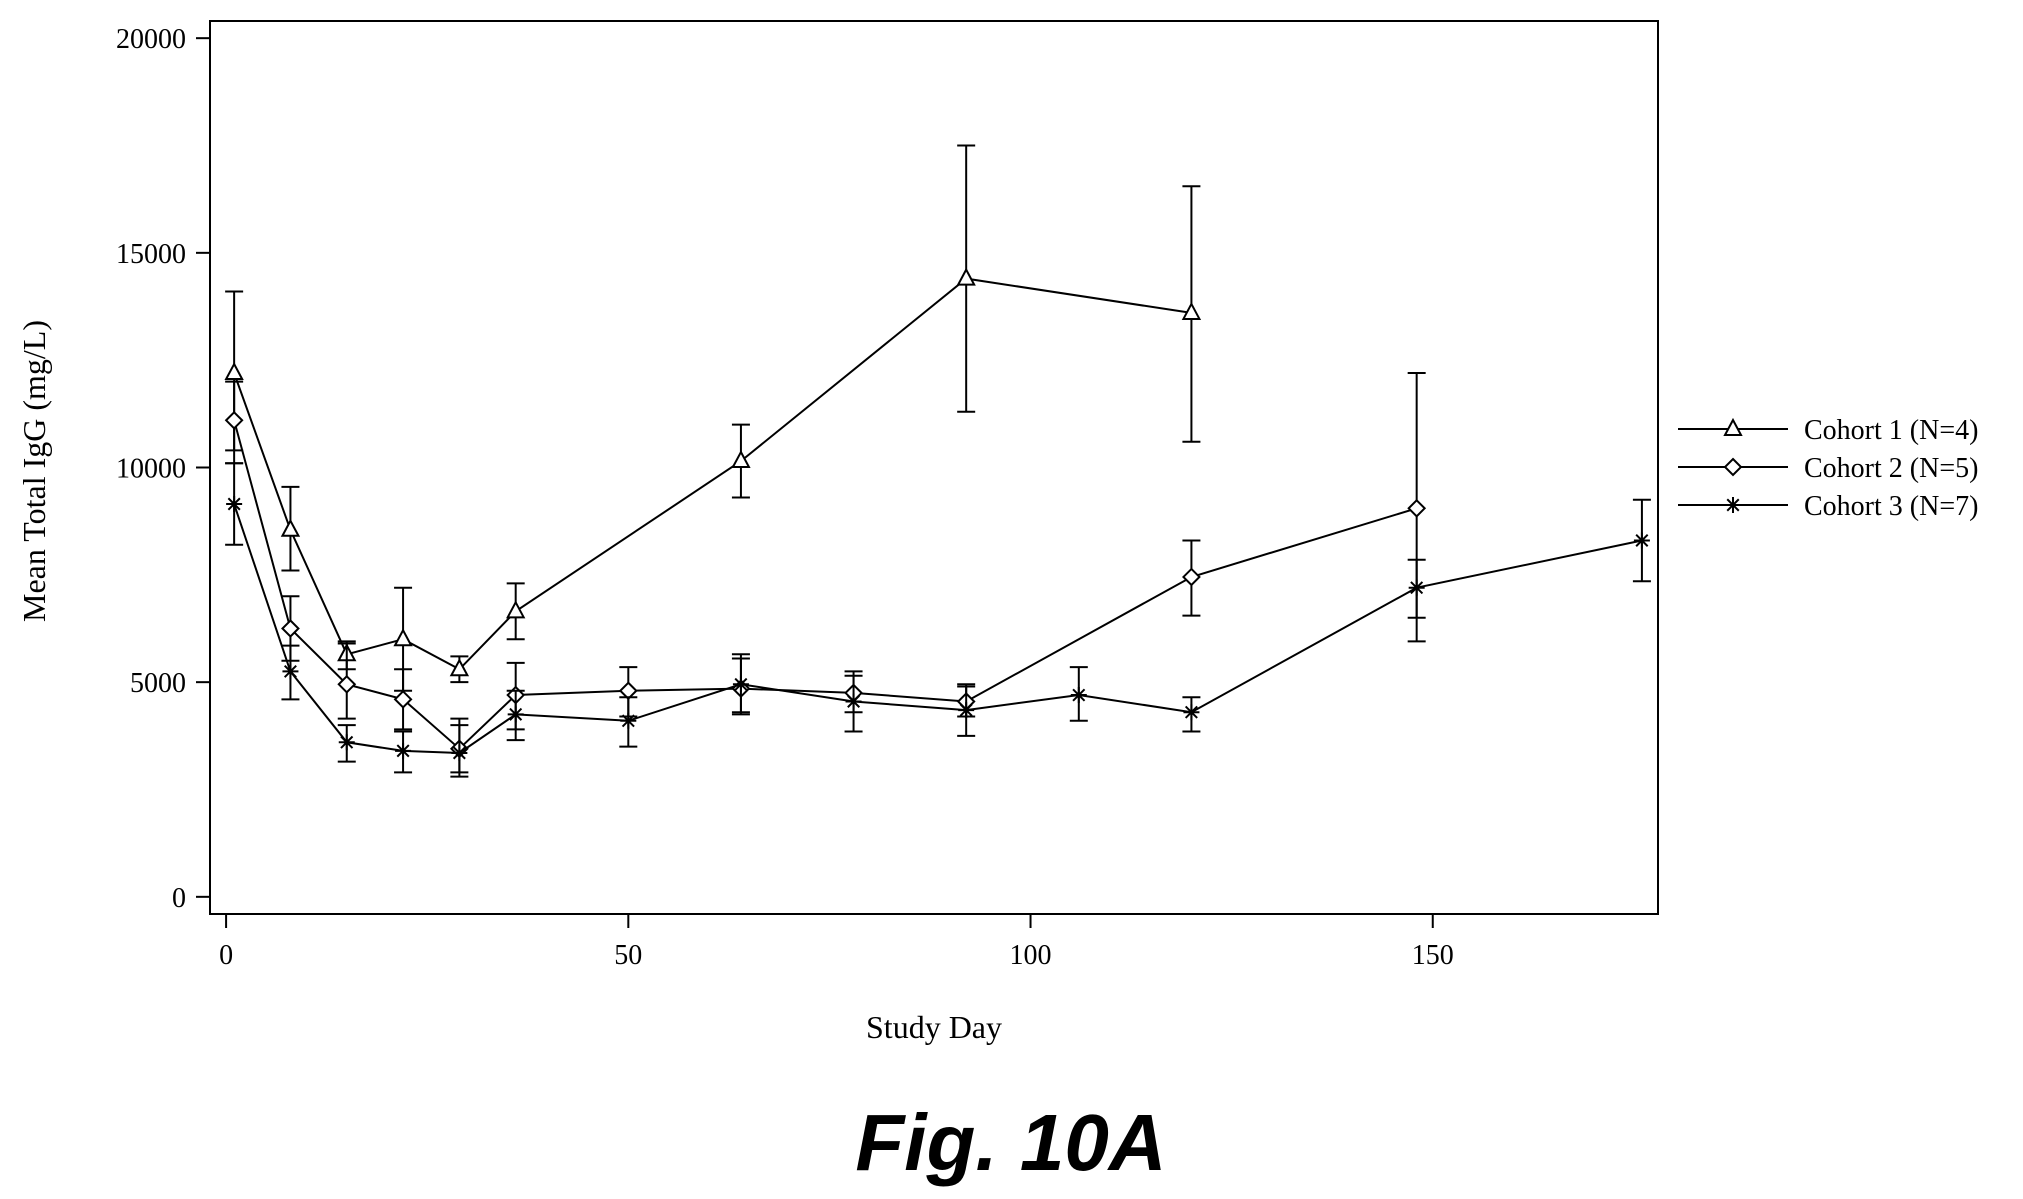  What do you see at coordinates (179, 898) in the screenshot?
I see `y-tick-label: 0` at bounding box center [179, 898].